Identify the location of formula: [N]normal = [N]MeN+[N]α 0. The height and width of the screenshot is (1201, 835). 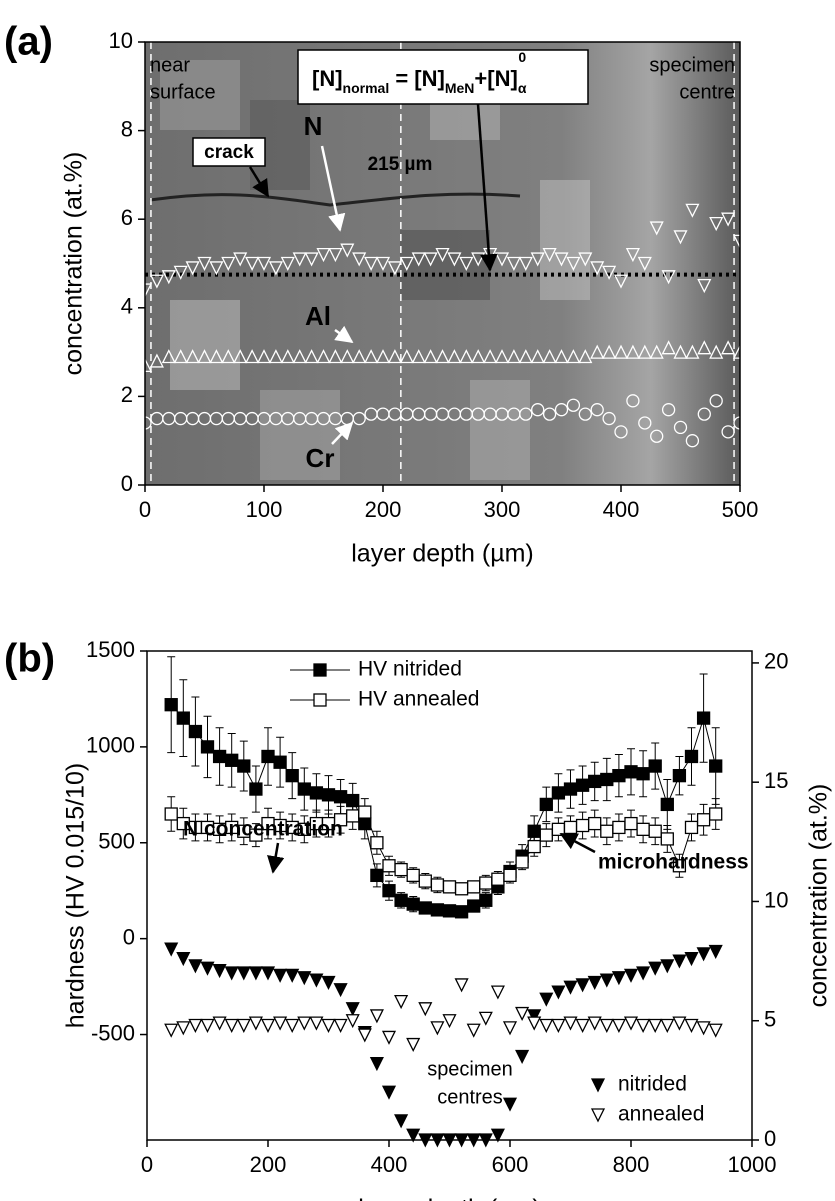
(419, 72).